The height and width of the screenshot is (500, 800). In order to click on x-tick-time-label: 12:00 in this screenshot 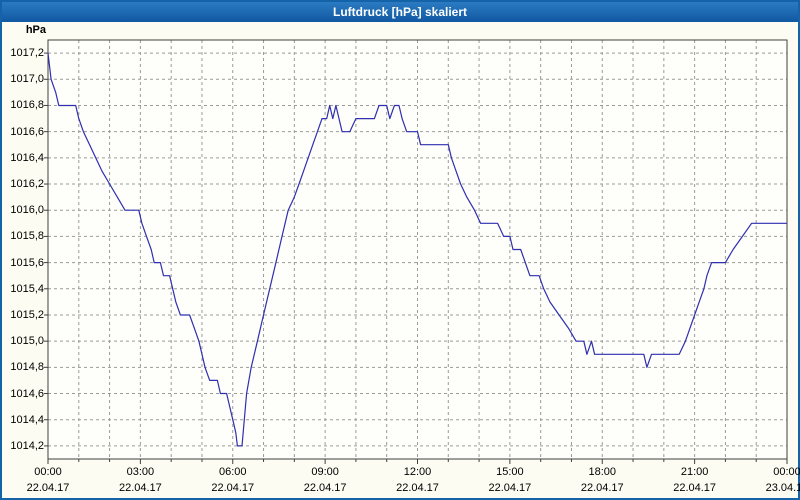, I will do `click(417, 472)`.